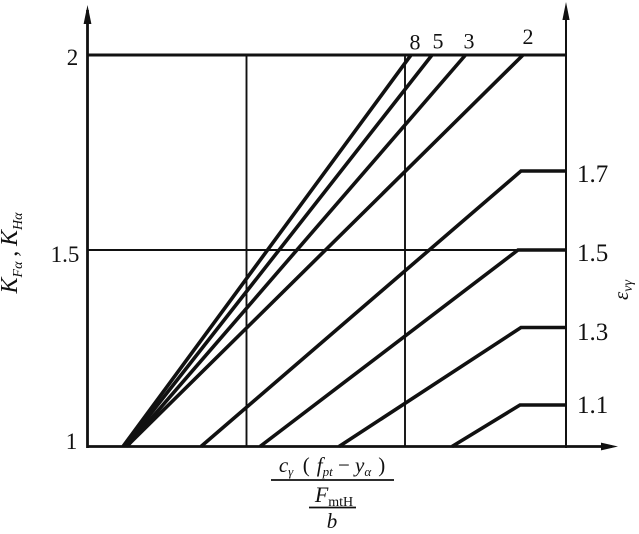 The height and width of the screenshot is (534, 639). What do you see at coordinates (415, 42) in the screenshot?
I see `svg-text: 8` at bounding box center [415, 42].